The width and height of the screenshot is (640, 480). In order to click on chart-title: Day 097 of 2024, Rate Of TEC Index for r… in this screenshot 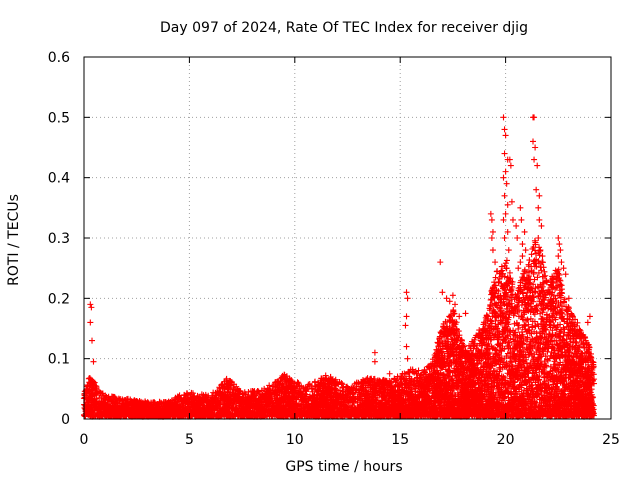, I will do `click(344, 28)`.